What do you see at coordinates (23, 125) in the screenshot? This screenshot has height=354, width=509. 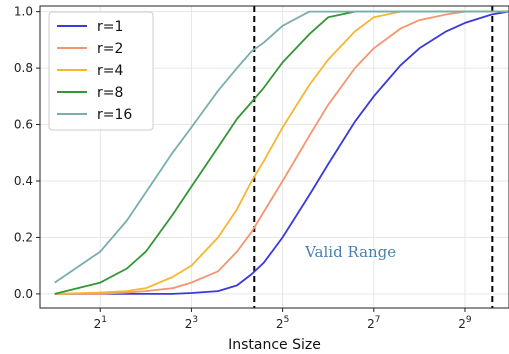 I see `y-tick-label: 0.6` at bounding box center [23, 125].